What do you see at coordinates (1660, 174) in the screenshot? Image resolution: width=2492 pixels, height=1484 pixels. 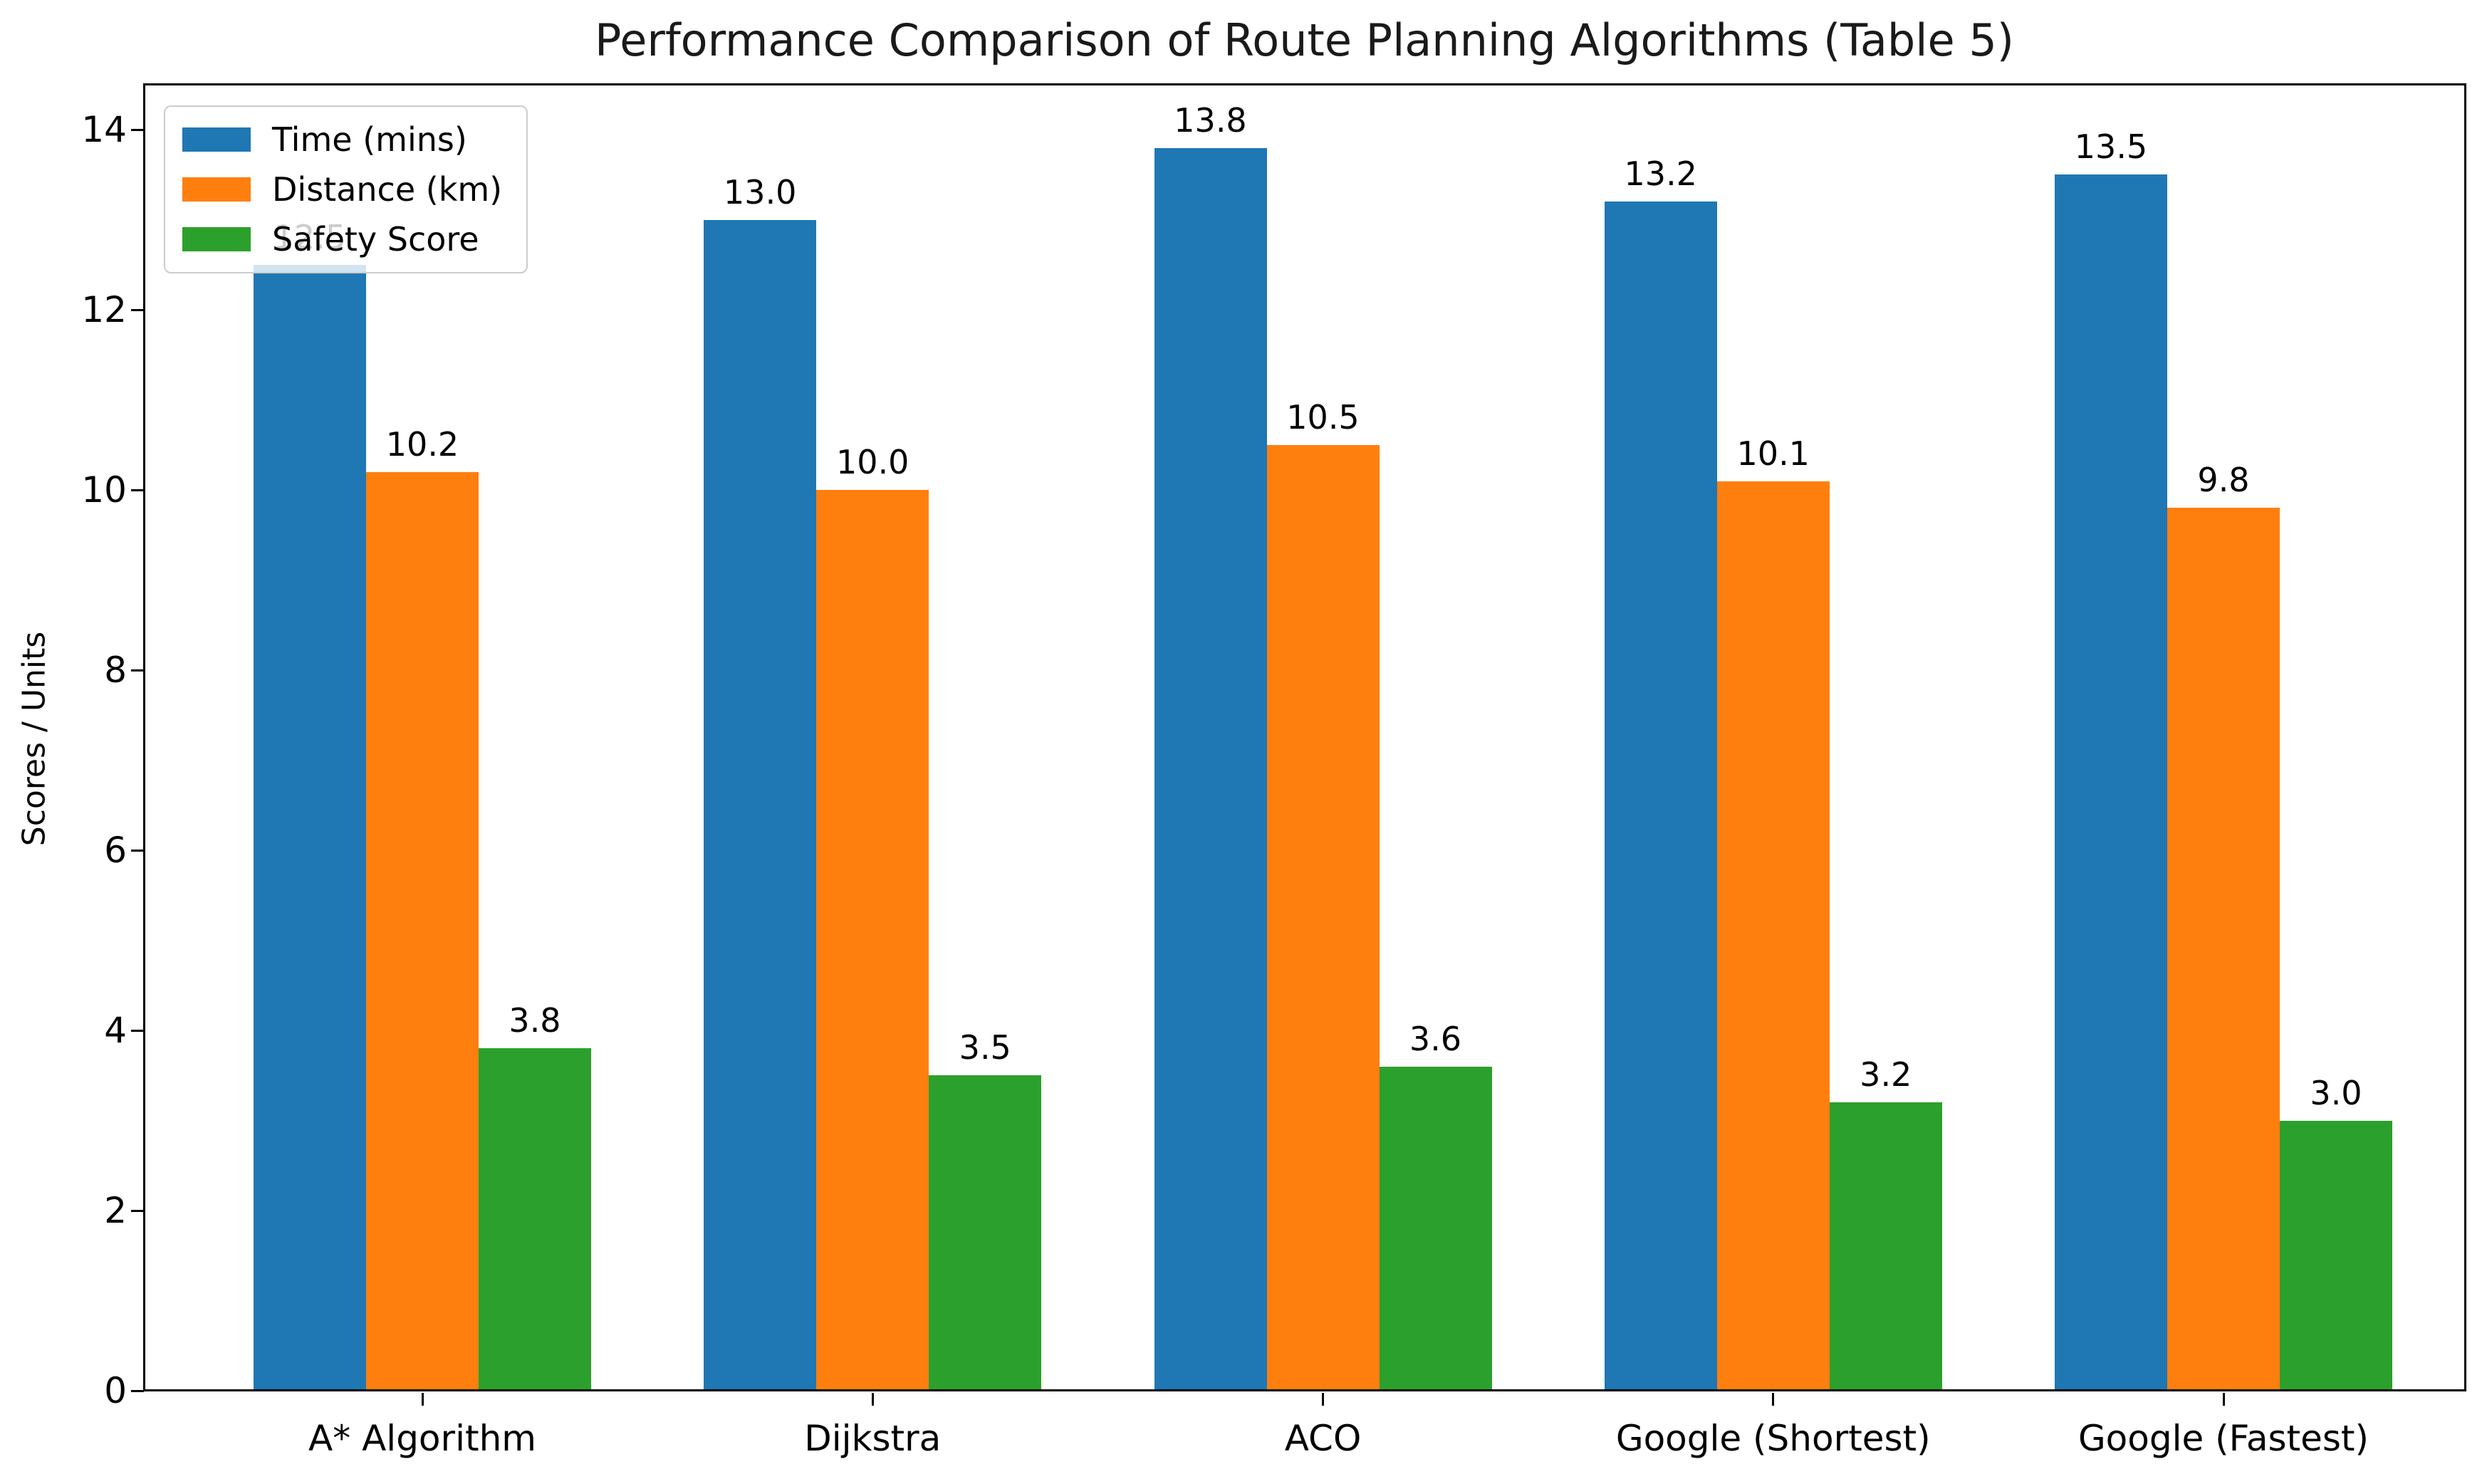 I see `bar-value-label: 13.2` at bounding box center [1660, 174].